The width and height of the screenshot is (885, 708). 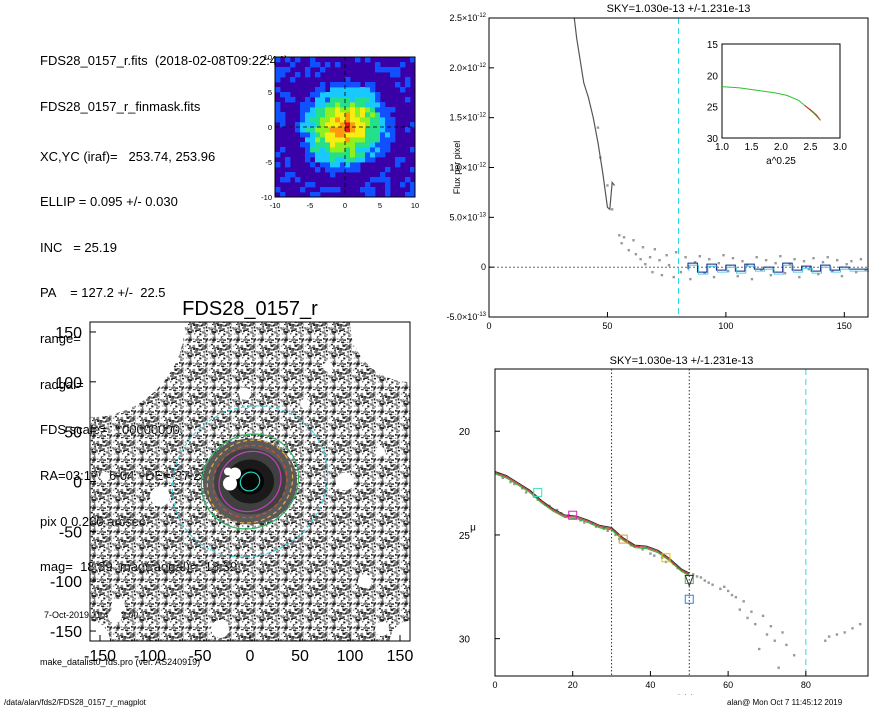 What do you see at coordinates (679, 9) in the screenshot?
I see `flux-plot-title: SKY=1.030e-13 +/-1.231e-13` at bounding box center [679, 9].